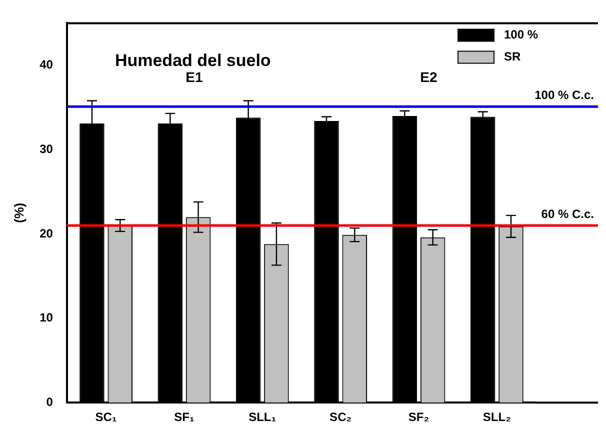 The width and height of the screenshot is (606, 428). Describe the element at coordinates (192, 60) in the screenshot. I see `text: Humedad del suelo` at that location.